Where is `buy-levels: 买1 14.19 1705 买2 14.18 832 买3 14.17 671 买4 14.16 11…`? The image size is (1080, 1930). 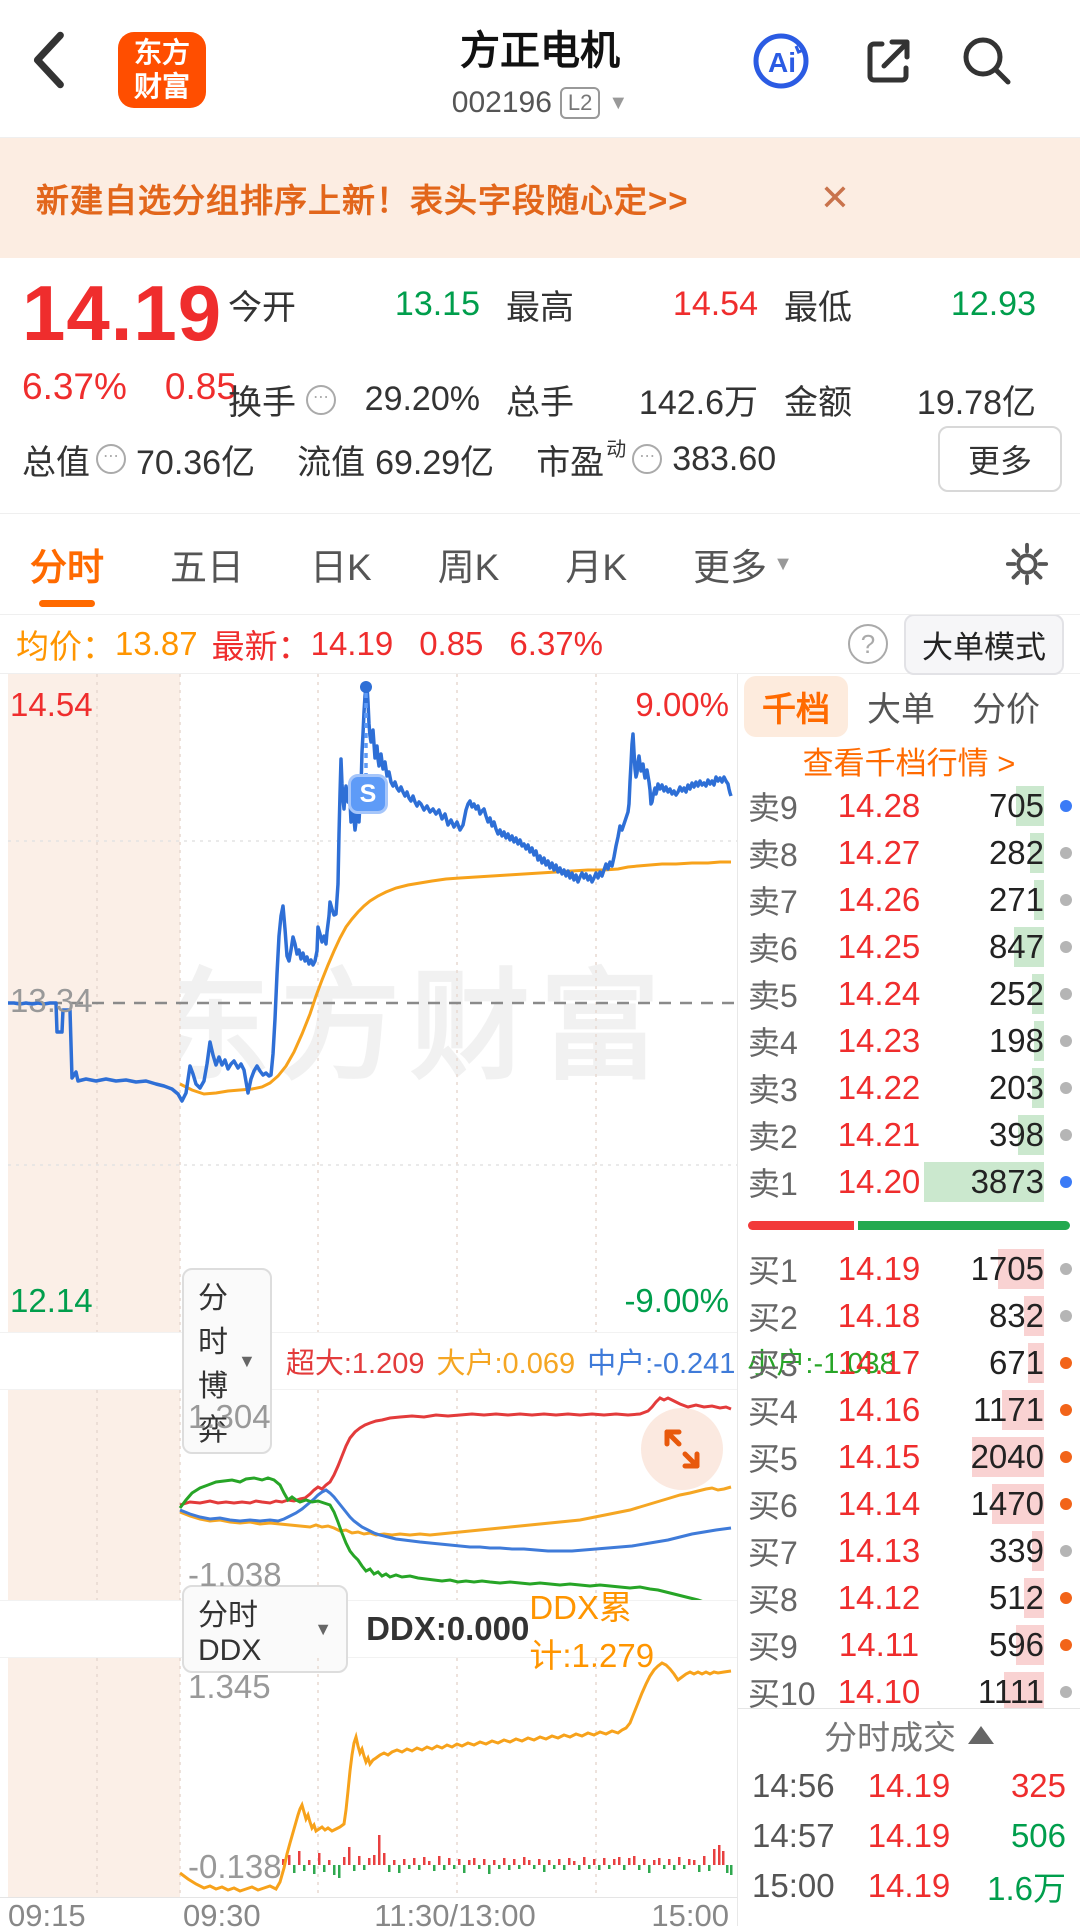 buy-levels: 买1 14.19 1705 买2 14.18 832 买3 14.17 671 买4 14.16 11… is located at coordinates (909, 1480).